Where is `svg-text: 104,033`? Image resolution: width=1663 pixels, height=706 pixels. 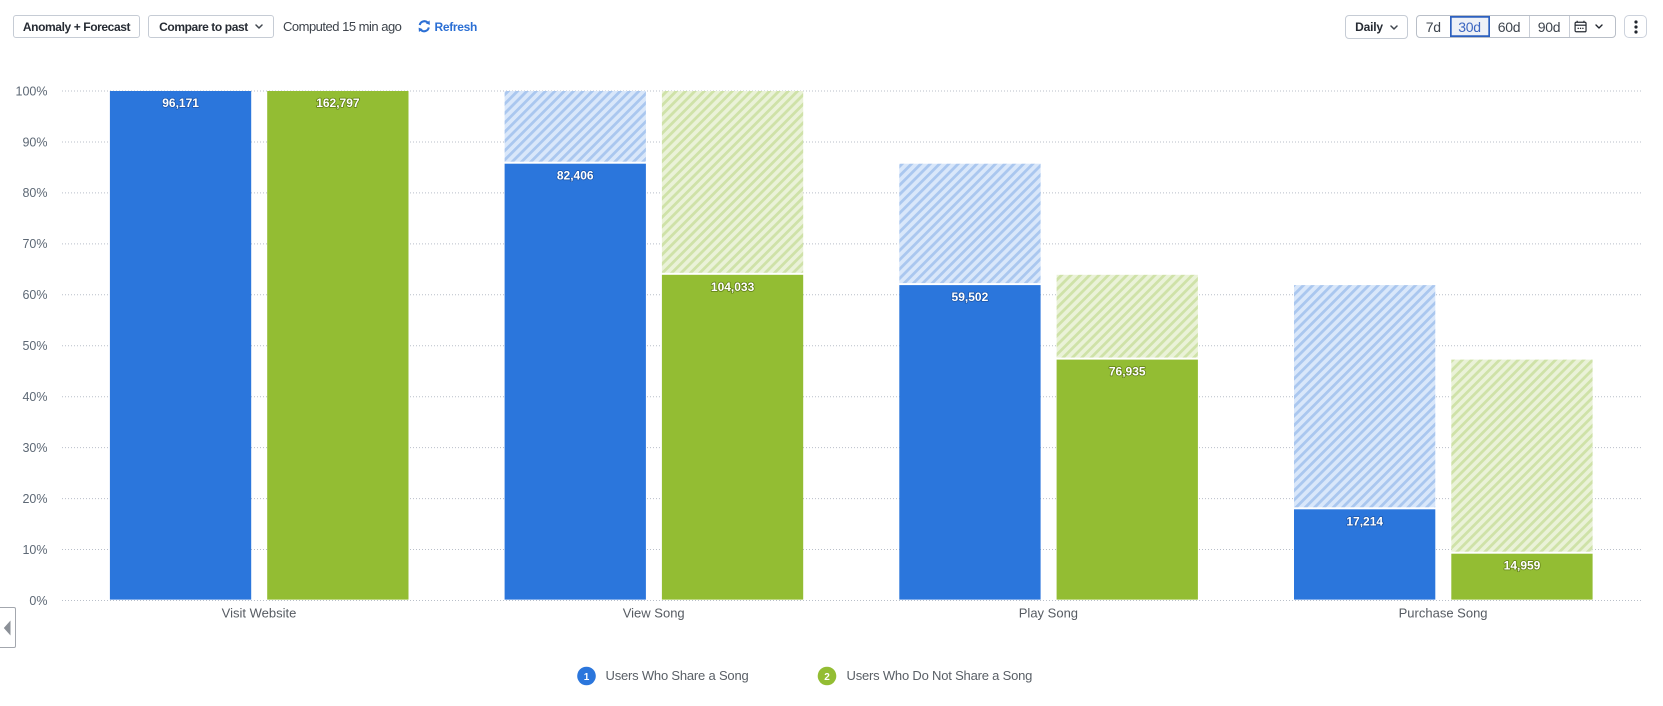 svg-text: 104,033 is located at coordinates (733, 287).